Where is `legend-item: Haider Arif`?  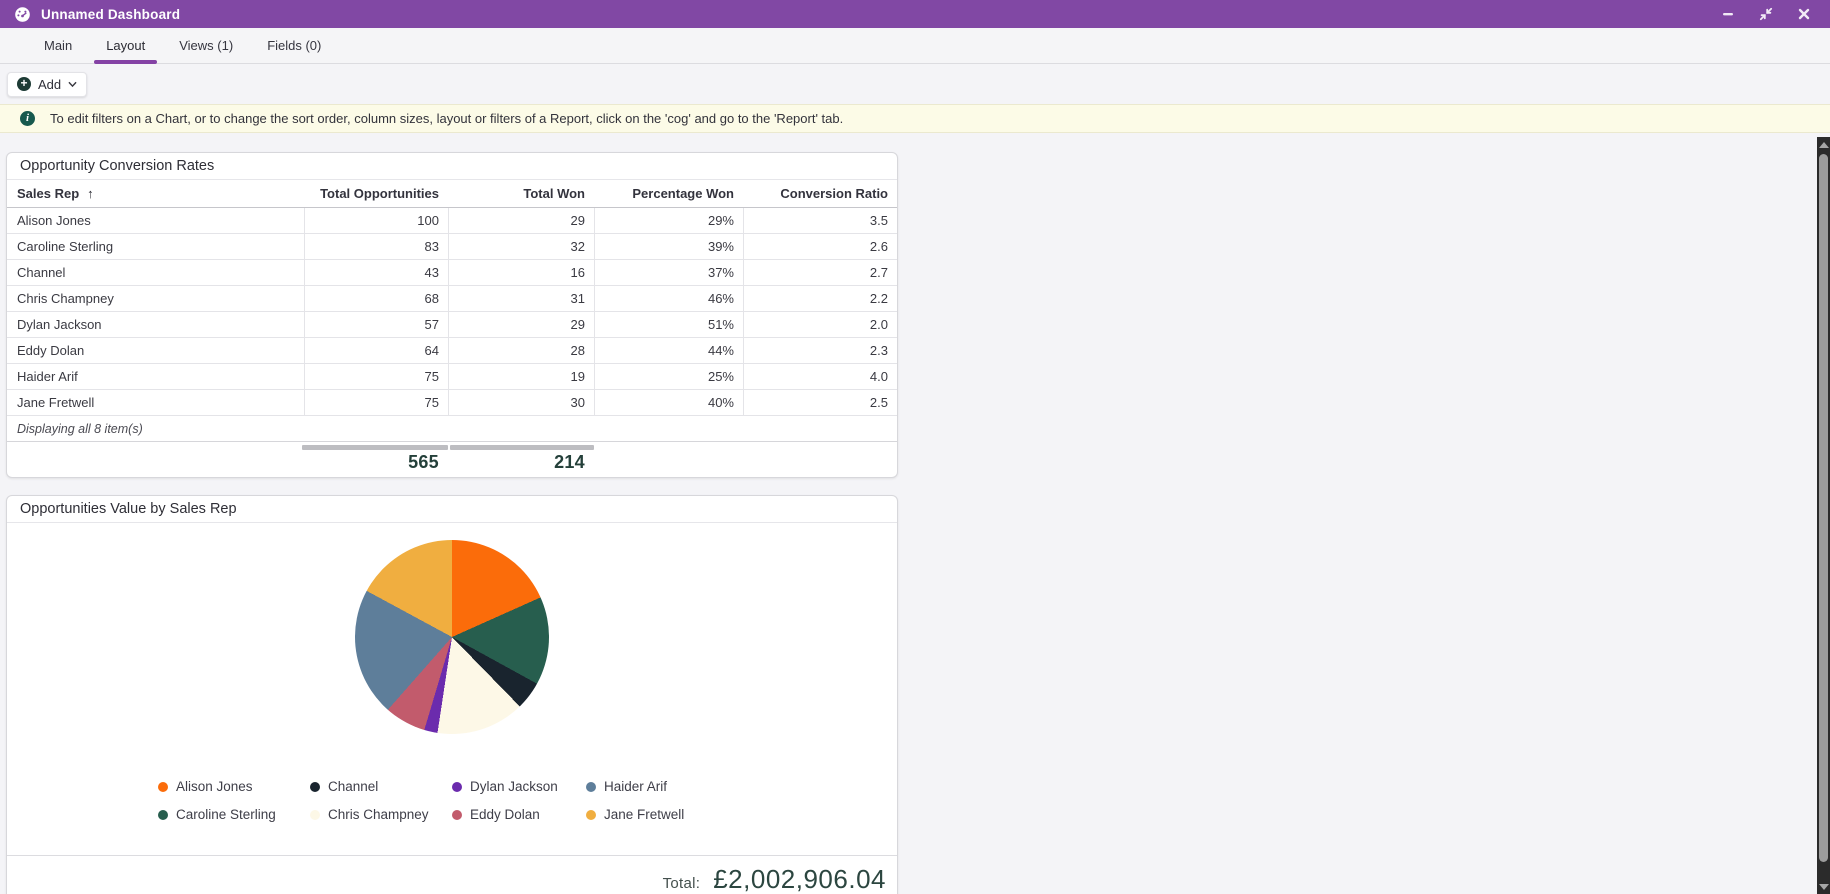 legend-item: Haider Arif is located at coordinates (666, 786).